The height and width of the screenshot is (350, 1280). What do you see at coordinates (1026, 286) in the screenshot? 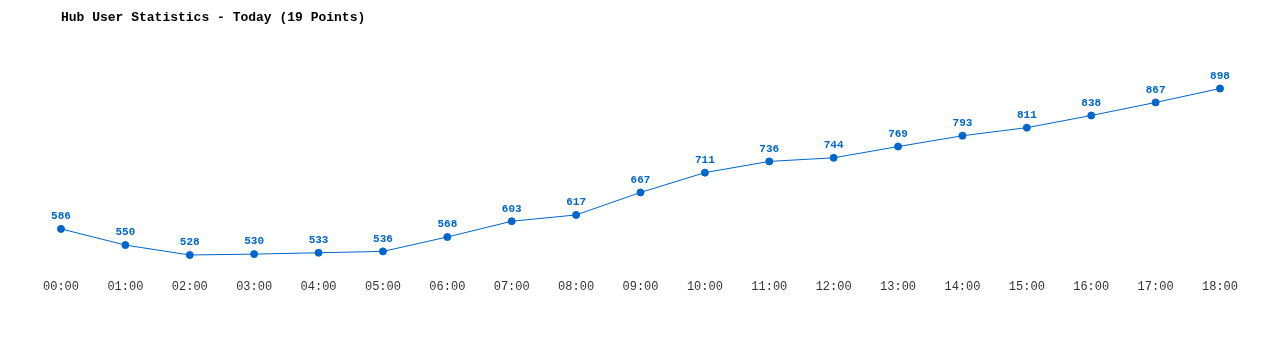
I see `x-tick-label: 15:00` at bounding box center [1026, 286].